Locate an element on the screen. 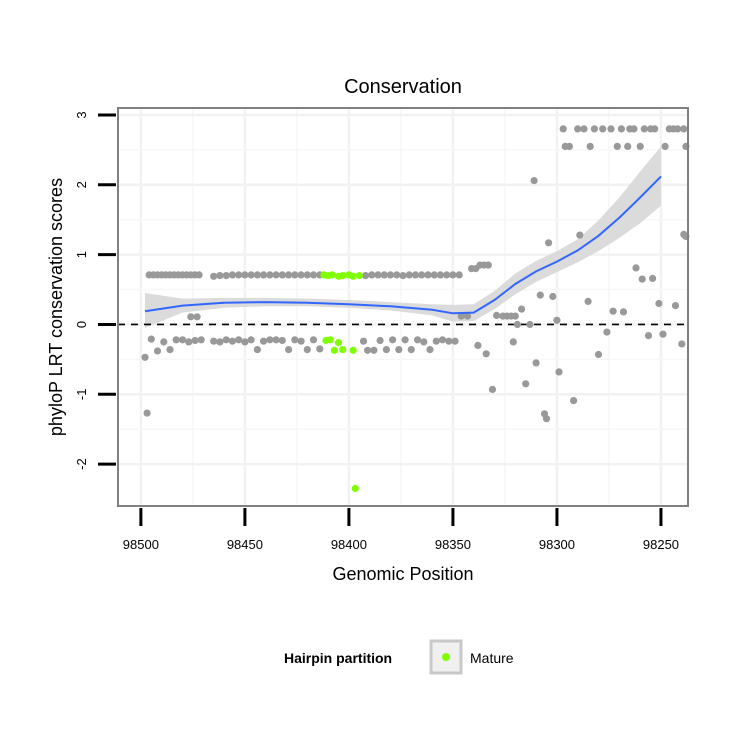 This screenshot has height=750, width=750. y-tick-label: -2 is located at coordinates (81, 464).